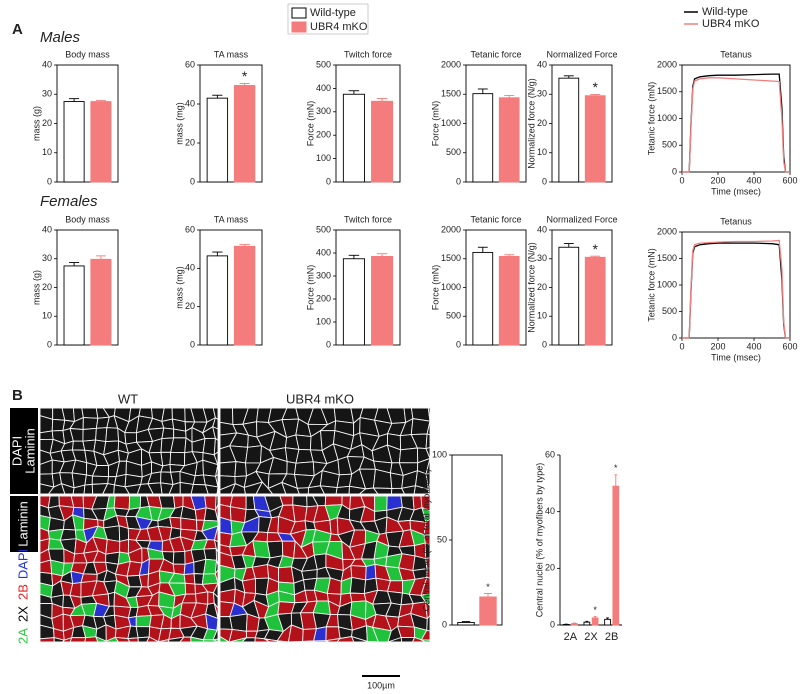 The height and width of the screenshot is (694, 800). I want to click on chart-title: Tetanus, so click(736, 221).